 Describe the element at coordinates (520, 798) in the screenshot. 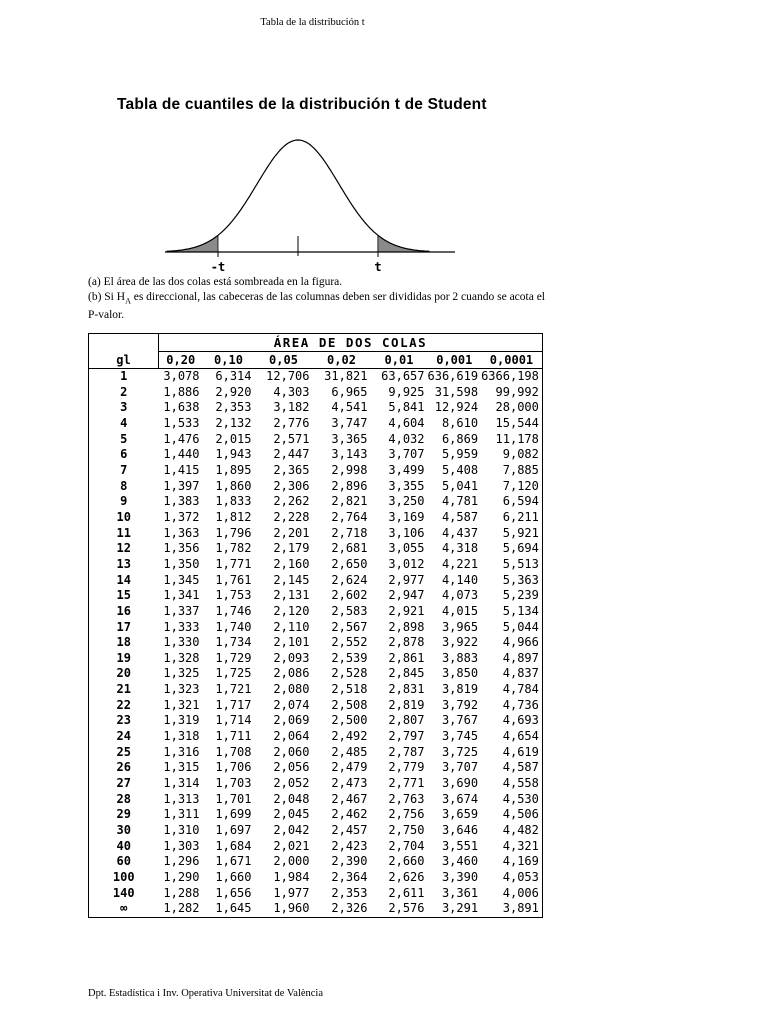

I see `t-value-cell: 4,530` at that location.